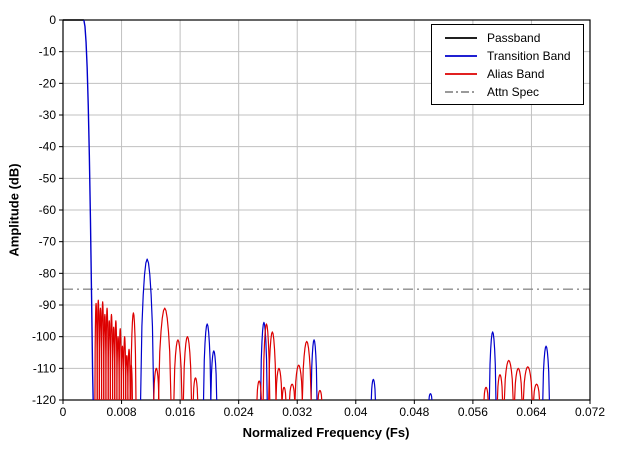  Describe the element at coordinates (14, 210) in the screenshot. I see `y-axis-title: Amplitude (dB)` at that location.